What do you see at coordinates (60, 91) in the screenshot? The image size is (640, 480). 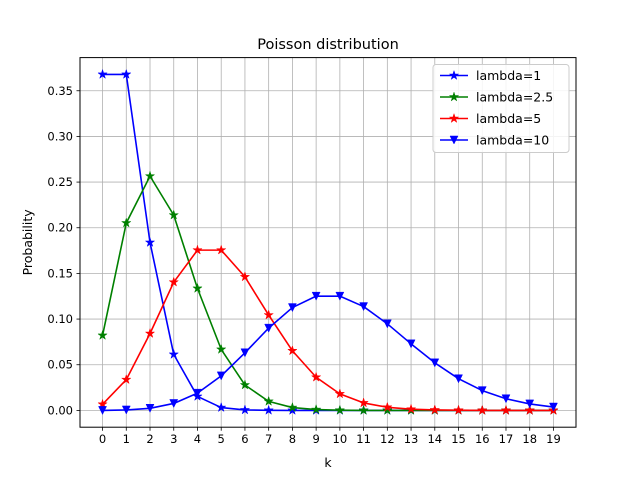 I see `y-tick-label: 0.35` at bounding box center [60, 91].